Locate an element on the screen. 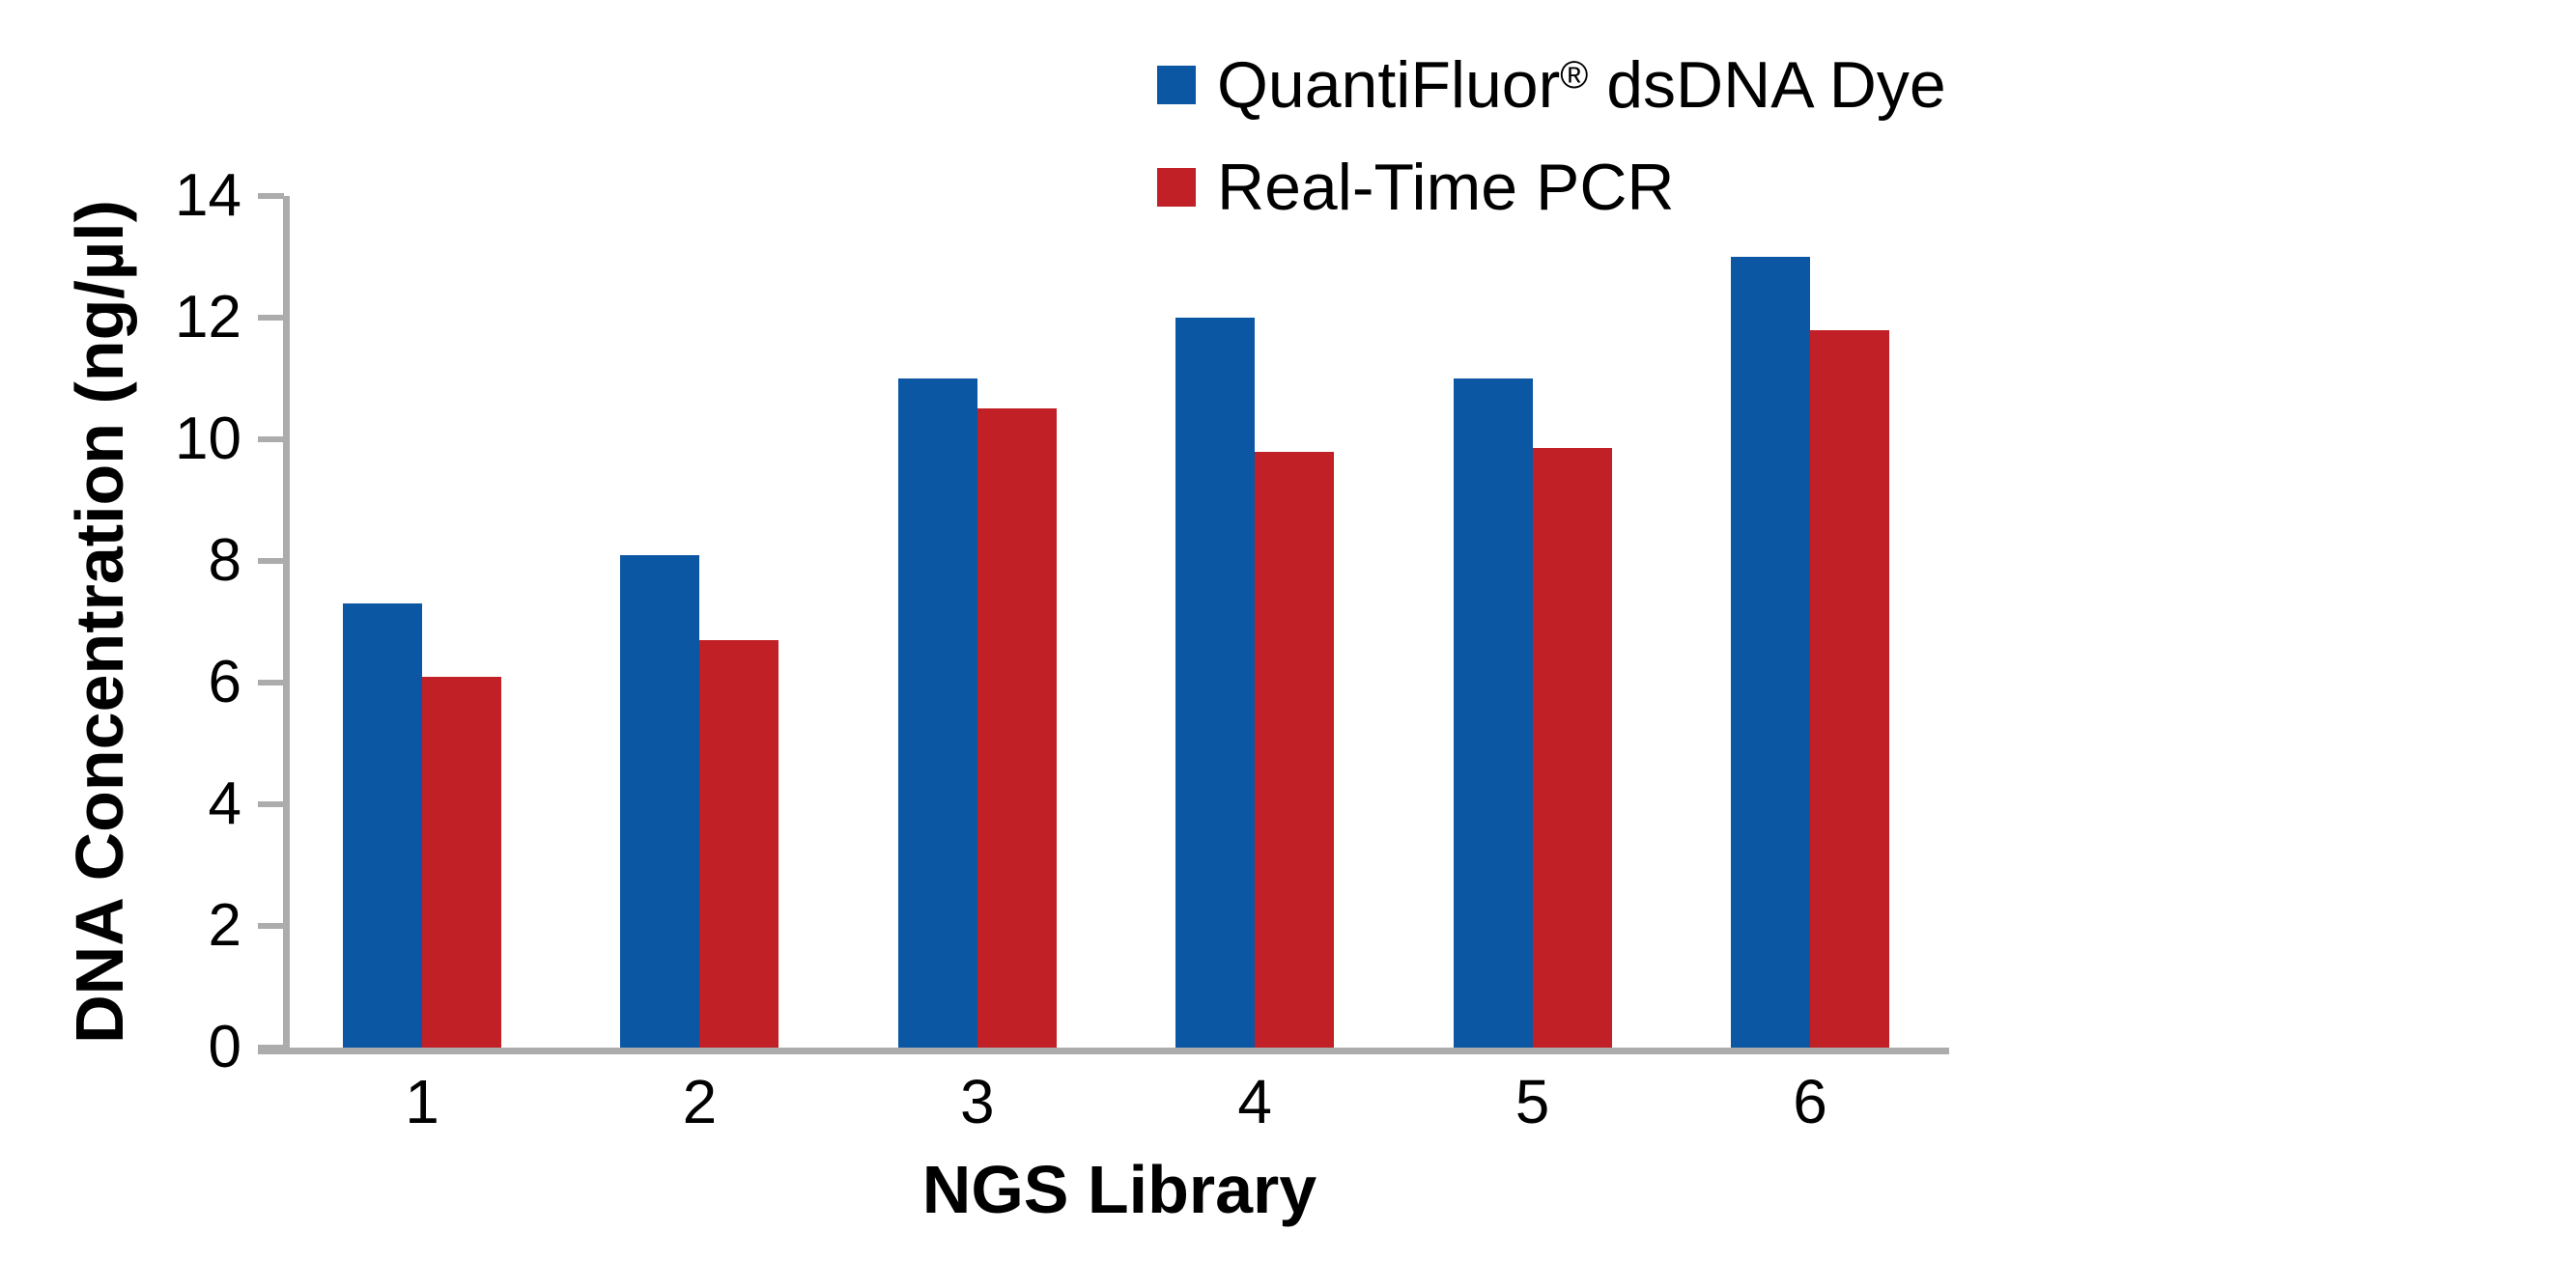  legend-label: QuantiFluor® dsDNA Dye is located at coordinates (1581, 85).